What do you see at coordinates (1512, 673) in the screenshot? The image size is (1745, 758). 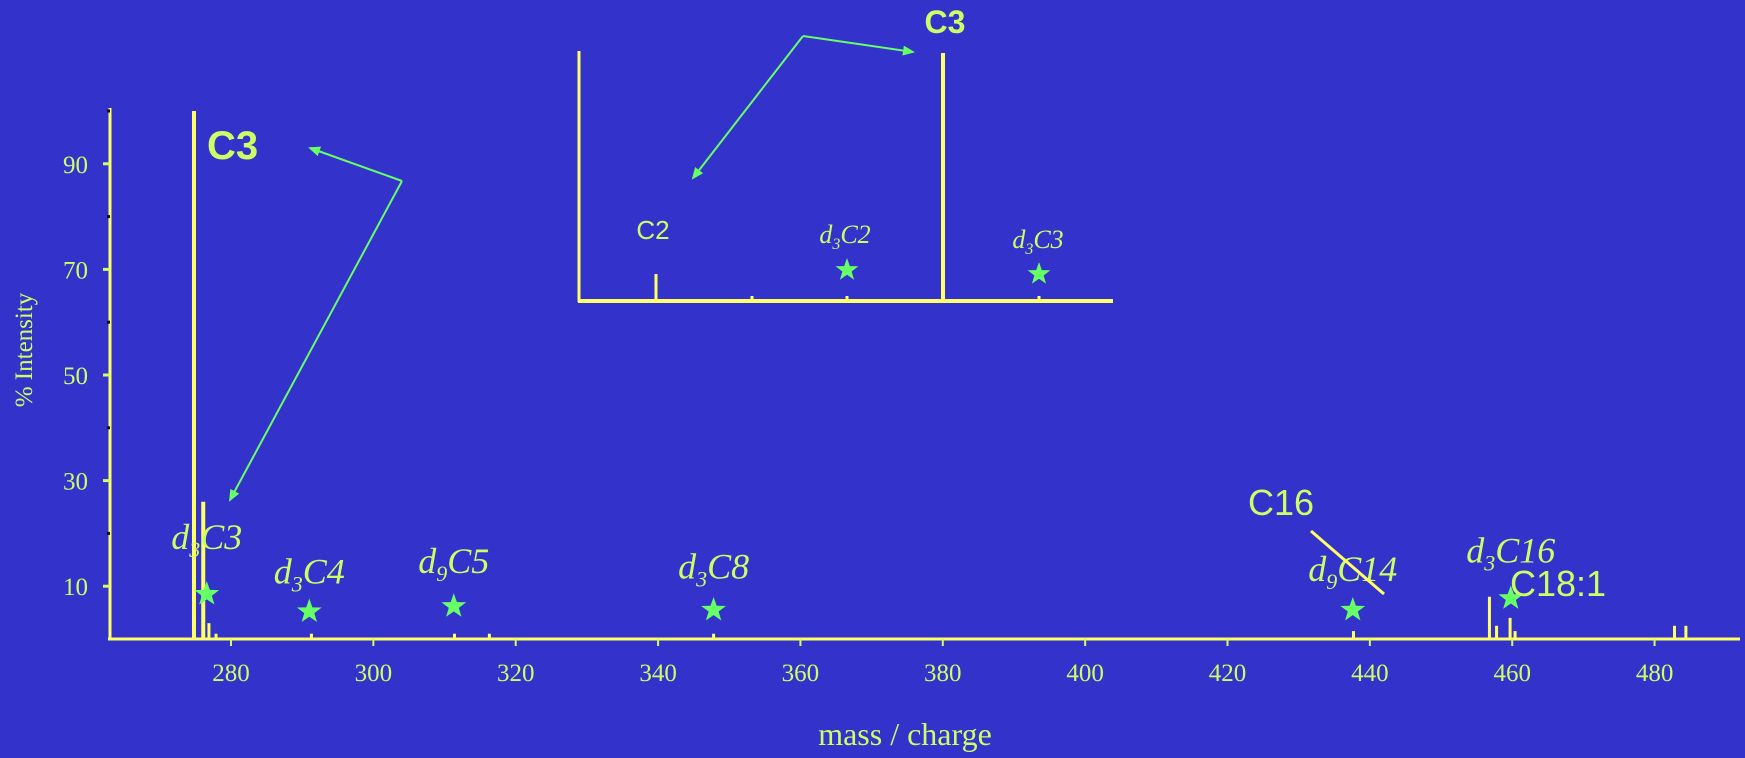 I see `x-tick-label: 460` at bounding box center [1512, 673].